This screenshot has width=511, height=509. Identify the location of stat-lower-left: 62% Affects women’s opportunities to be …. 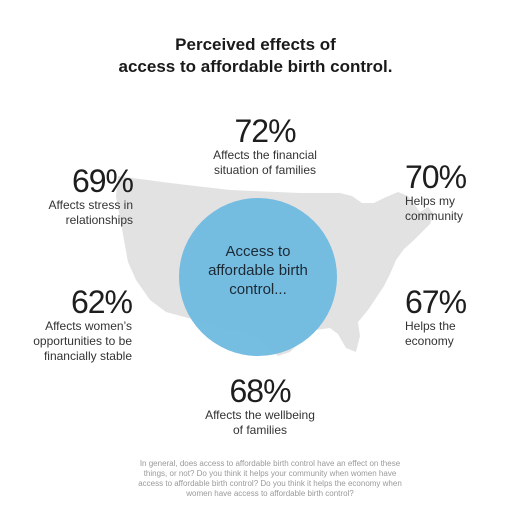
(71, 324).